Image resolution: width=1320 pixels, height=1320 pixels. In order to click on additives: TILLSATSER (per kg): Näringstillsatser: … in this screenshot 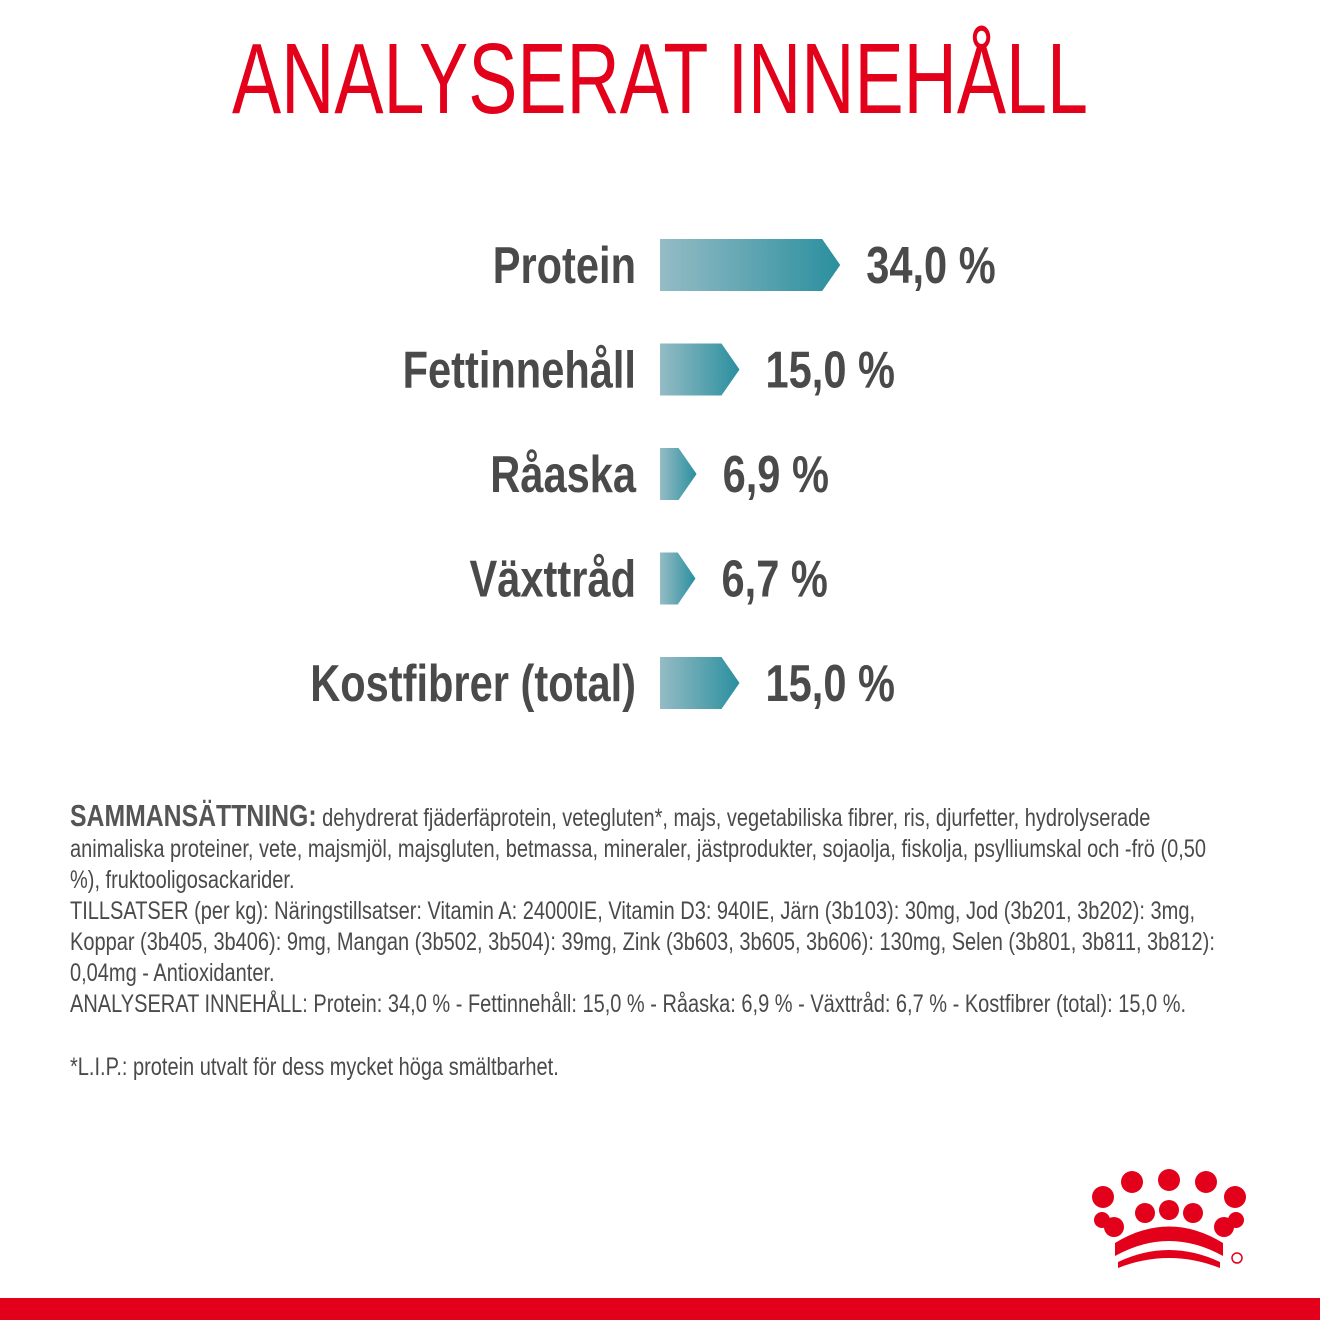, I will do `click(642, 942)`.